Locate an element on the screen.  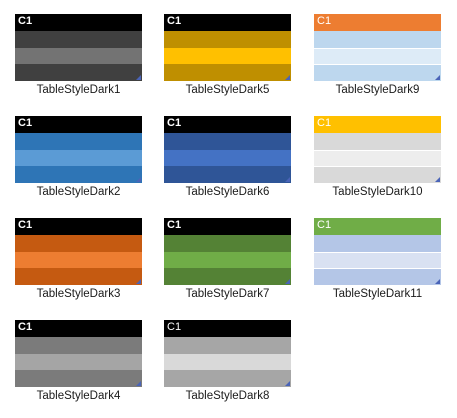
table-style-tablestyledark3: C1 TableStyleDark3 is located at coordinates (78, 259).